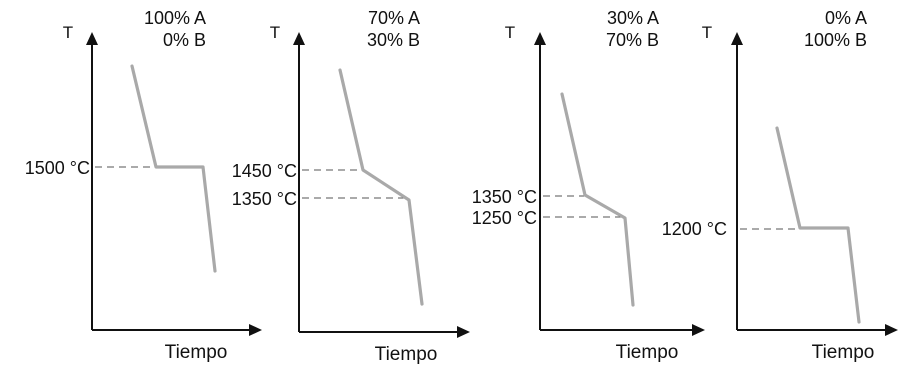 Image resolution: width=901 pixels, height=367 pixels. Describe the element at coordinates (393, 40) in the screenshot. I see `composition-label: 30% B` at that location.